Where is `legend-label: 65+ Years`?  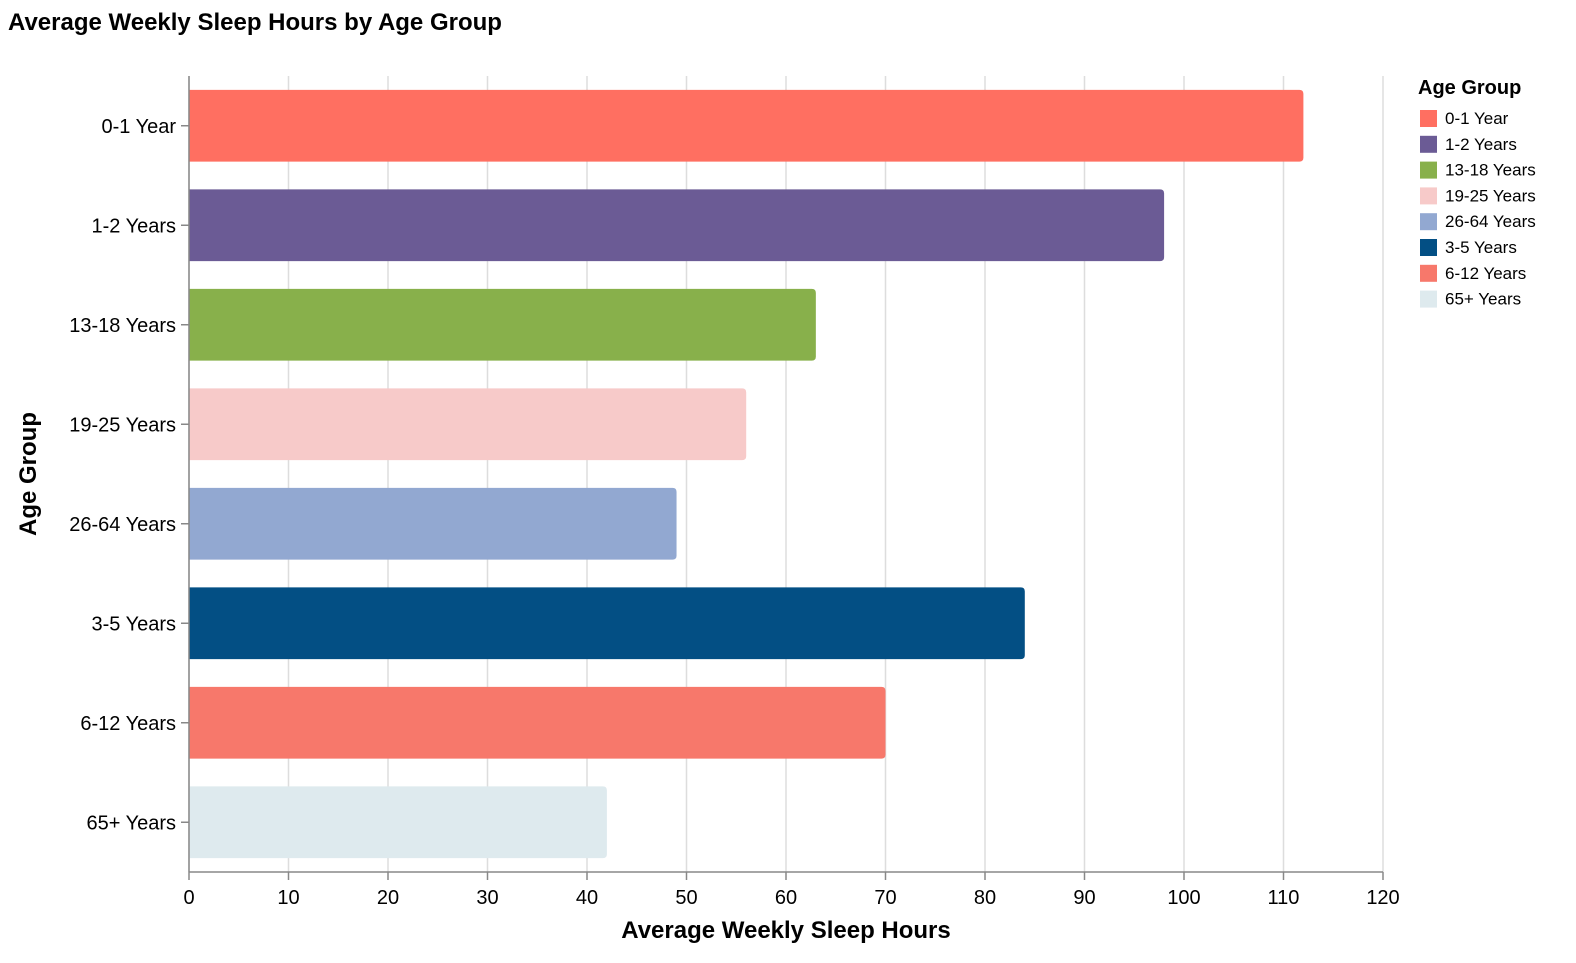
legend-label: 65+ Years is located at coordinates (1483, 299).